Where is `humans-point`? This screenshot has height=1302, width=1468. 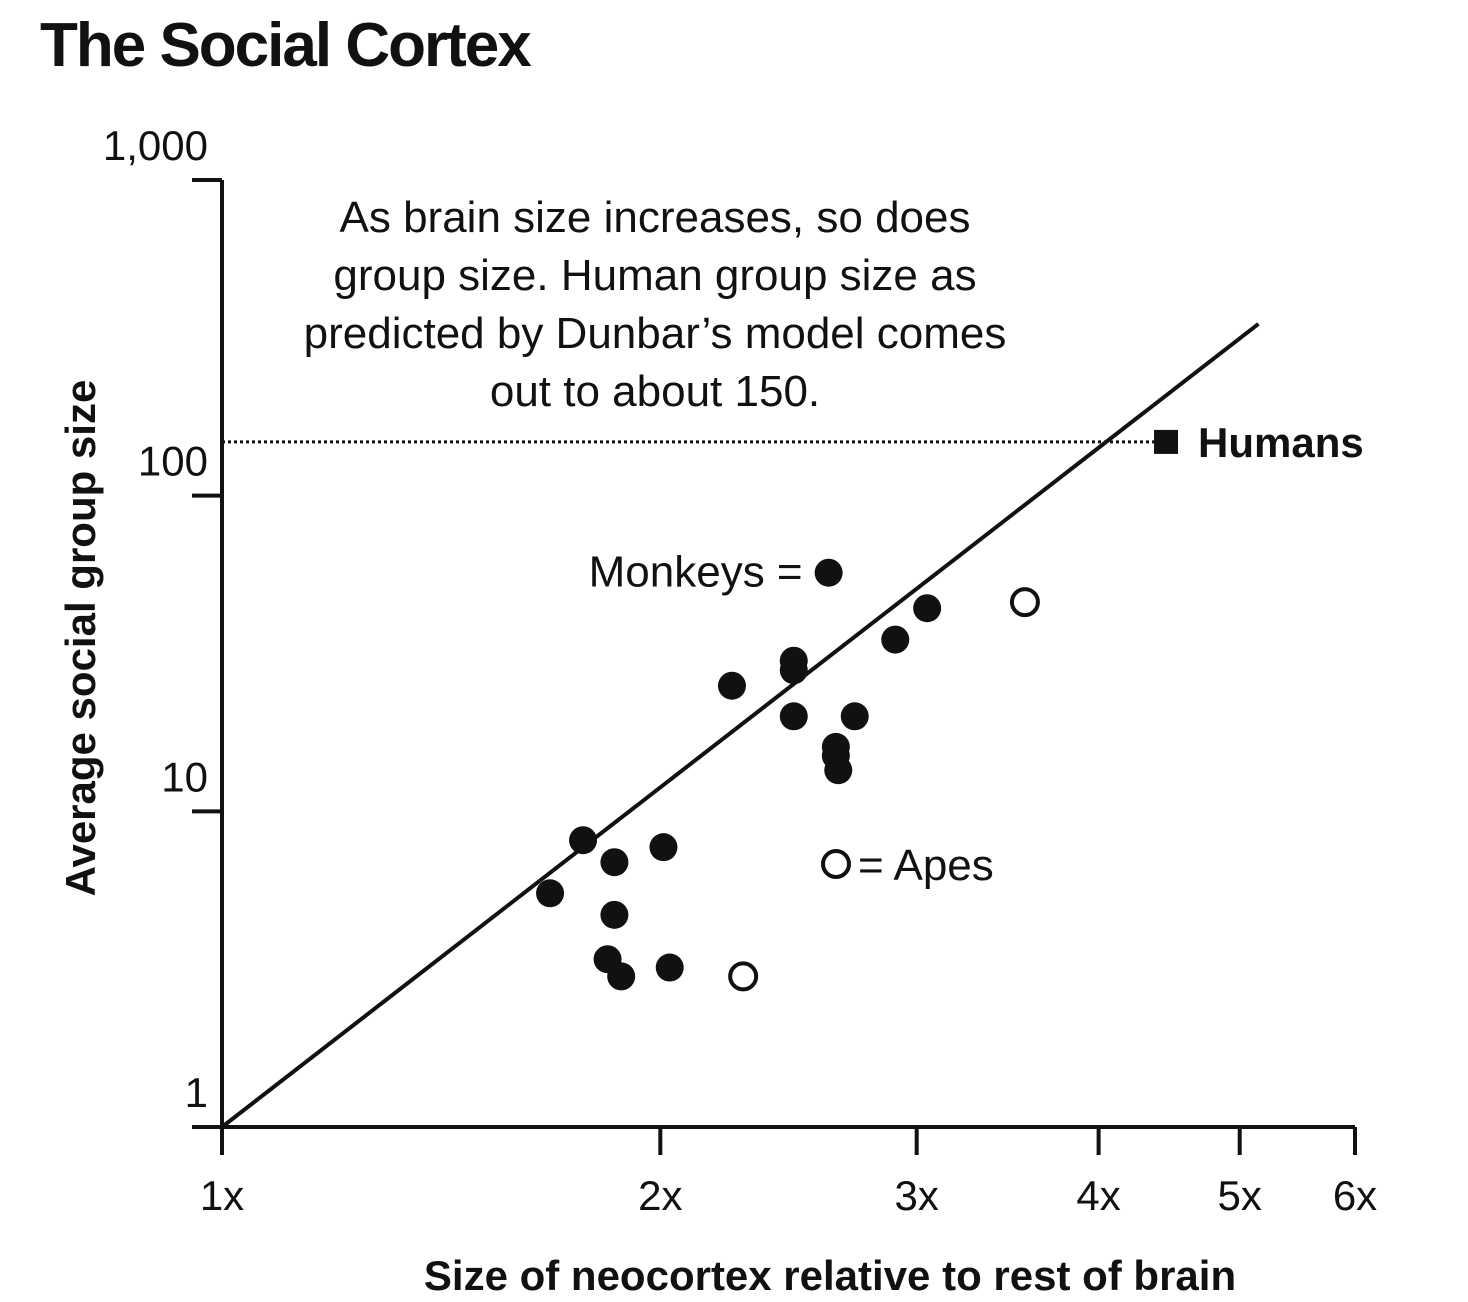 humans-point is located at coordinates (1166, 441).